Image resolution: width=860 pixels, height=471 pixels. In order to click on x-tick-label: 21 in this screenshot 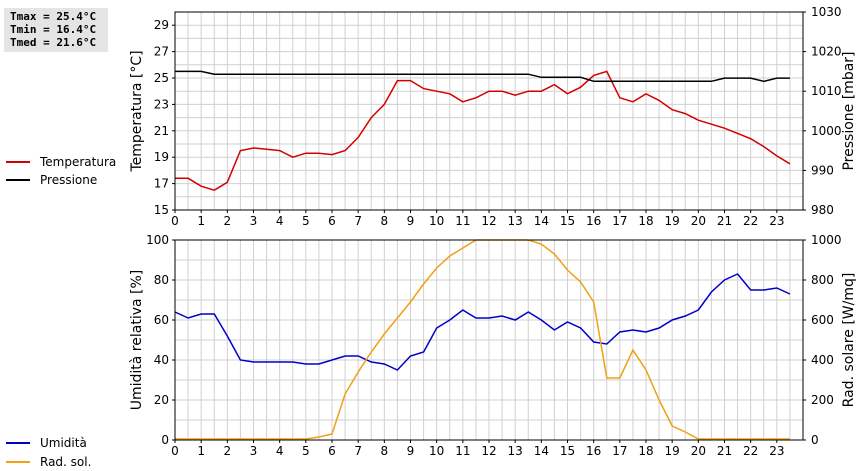, I will do `click(724, 221)`.